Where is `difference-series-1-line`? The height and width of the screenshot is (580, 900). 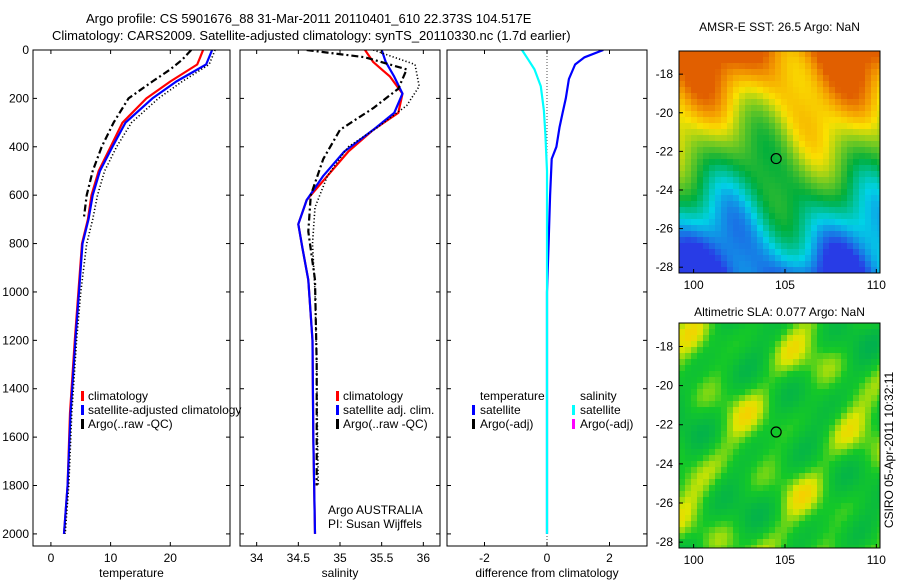 difference-series-1-line is located at coordinates (535, 292).